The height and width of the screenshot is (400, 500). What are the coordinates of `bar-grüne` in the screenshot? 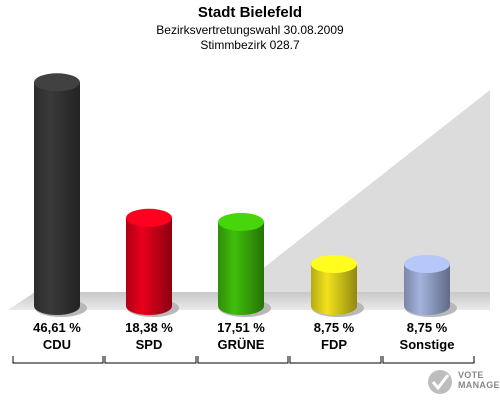 It's located at (244, 264).